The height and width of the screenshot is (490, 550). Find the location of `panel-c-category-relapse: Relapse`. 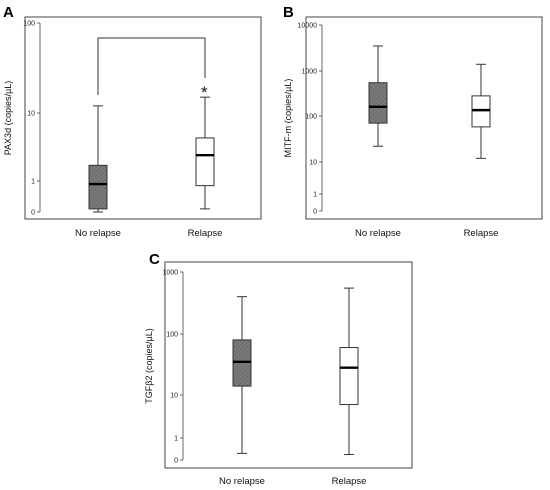

panel-c-category-relapse: Relapse is located at coordinates (349, 481).